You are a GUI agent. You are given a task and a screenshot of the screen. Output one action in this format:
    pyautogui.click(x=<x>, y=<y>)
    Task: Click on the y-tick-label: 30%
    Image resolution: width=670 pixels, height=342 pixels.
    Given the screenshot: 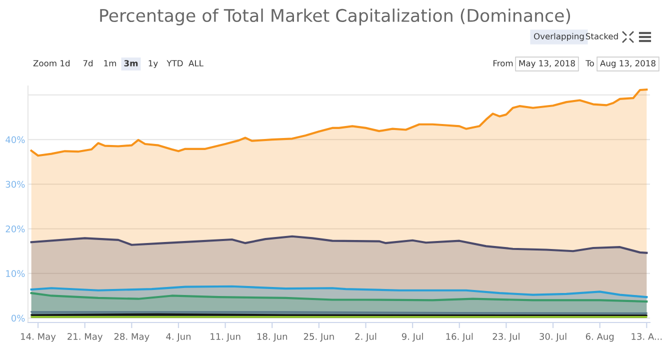 What is the action you would take?
    pyautogui.click(x=15, y=184)
    